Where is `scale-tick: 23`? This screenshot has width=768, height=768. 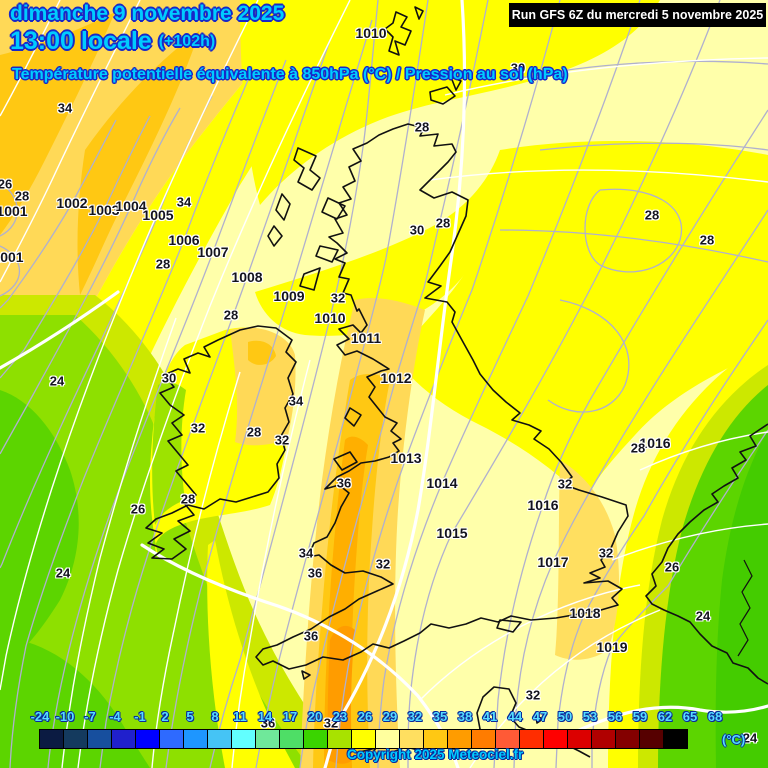 scale-tick: 23 is located at coordinates (340, 716).